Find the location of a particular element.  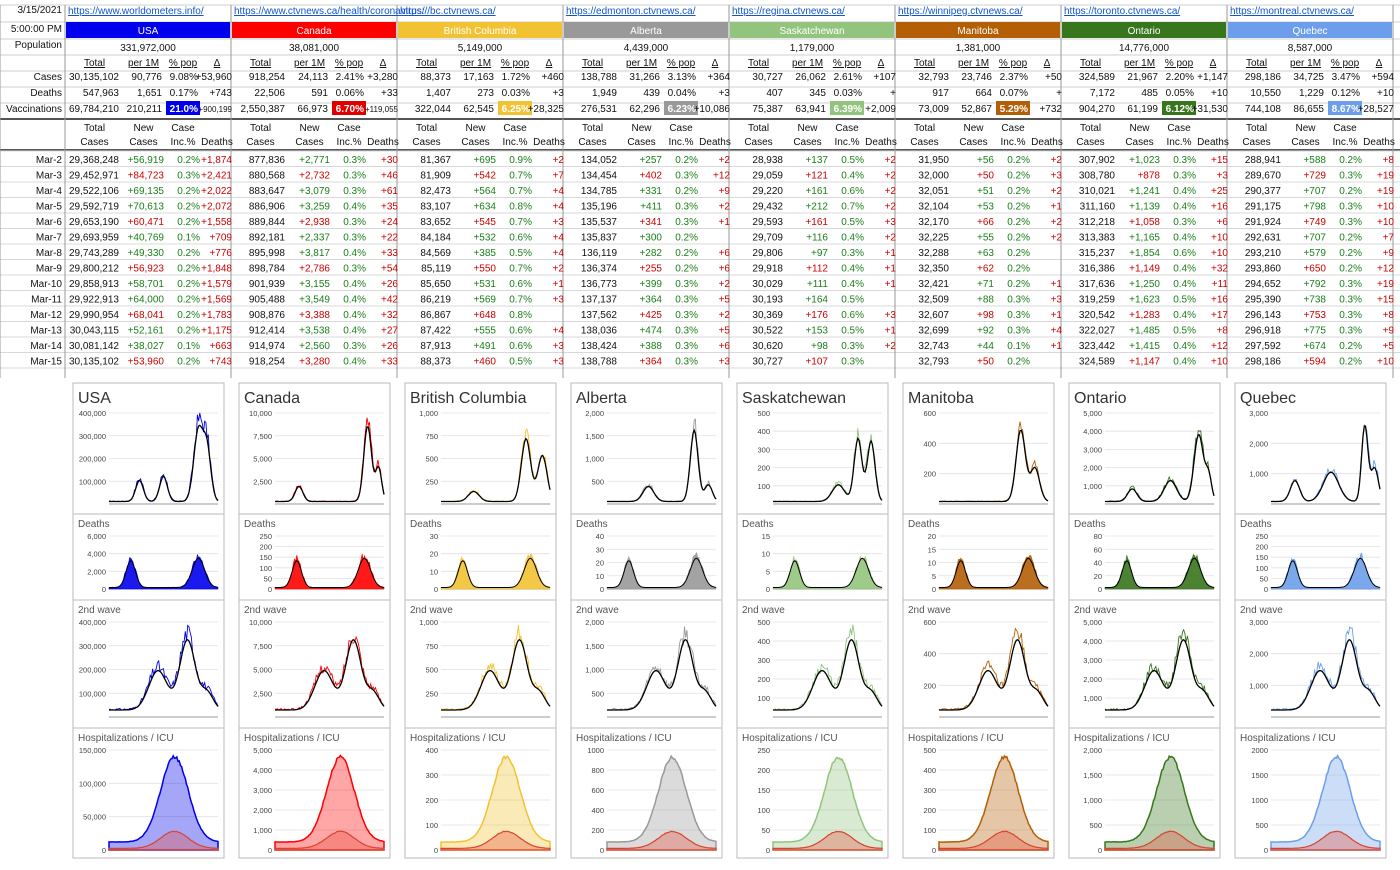

daily-header: Total is located at coordinates (1256, 128).